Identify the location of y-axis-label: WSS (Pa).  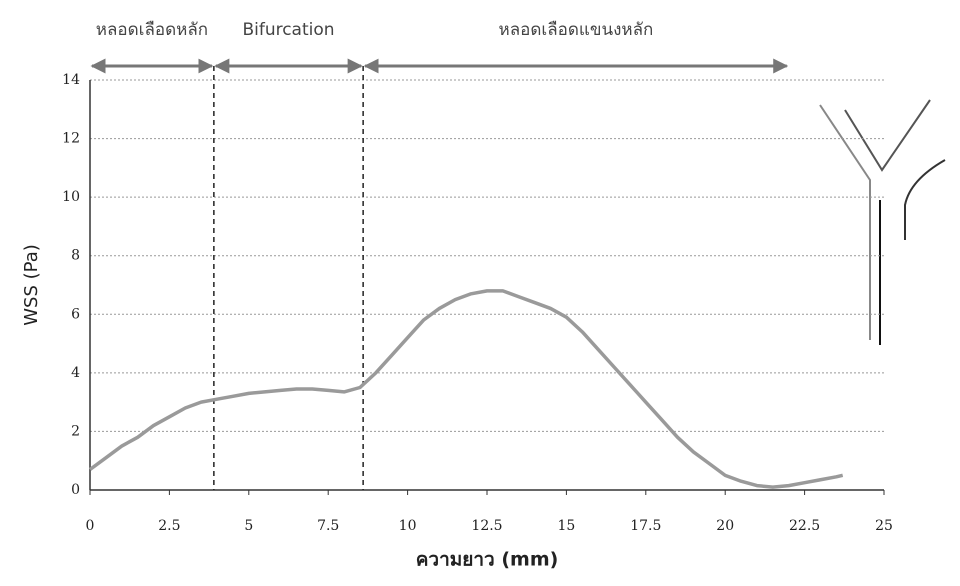
(31, 285).